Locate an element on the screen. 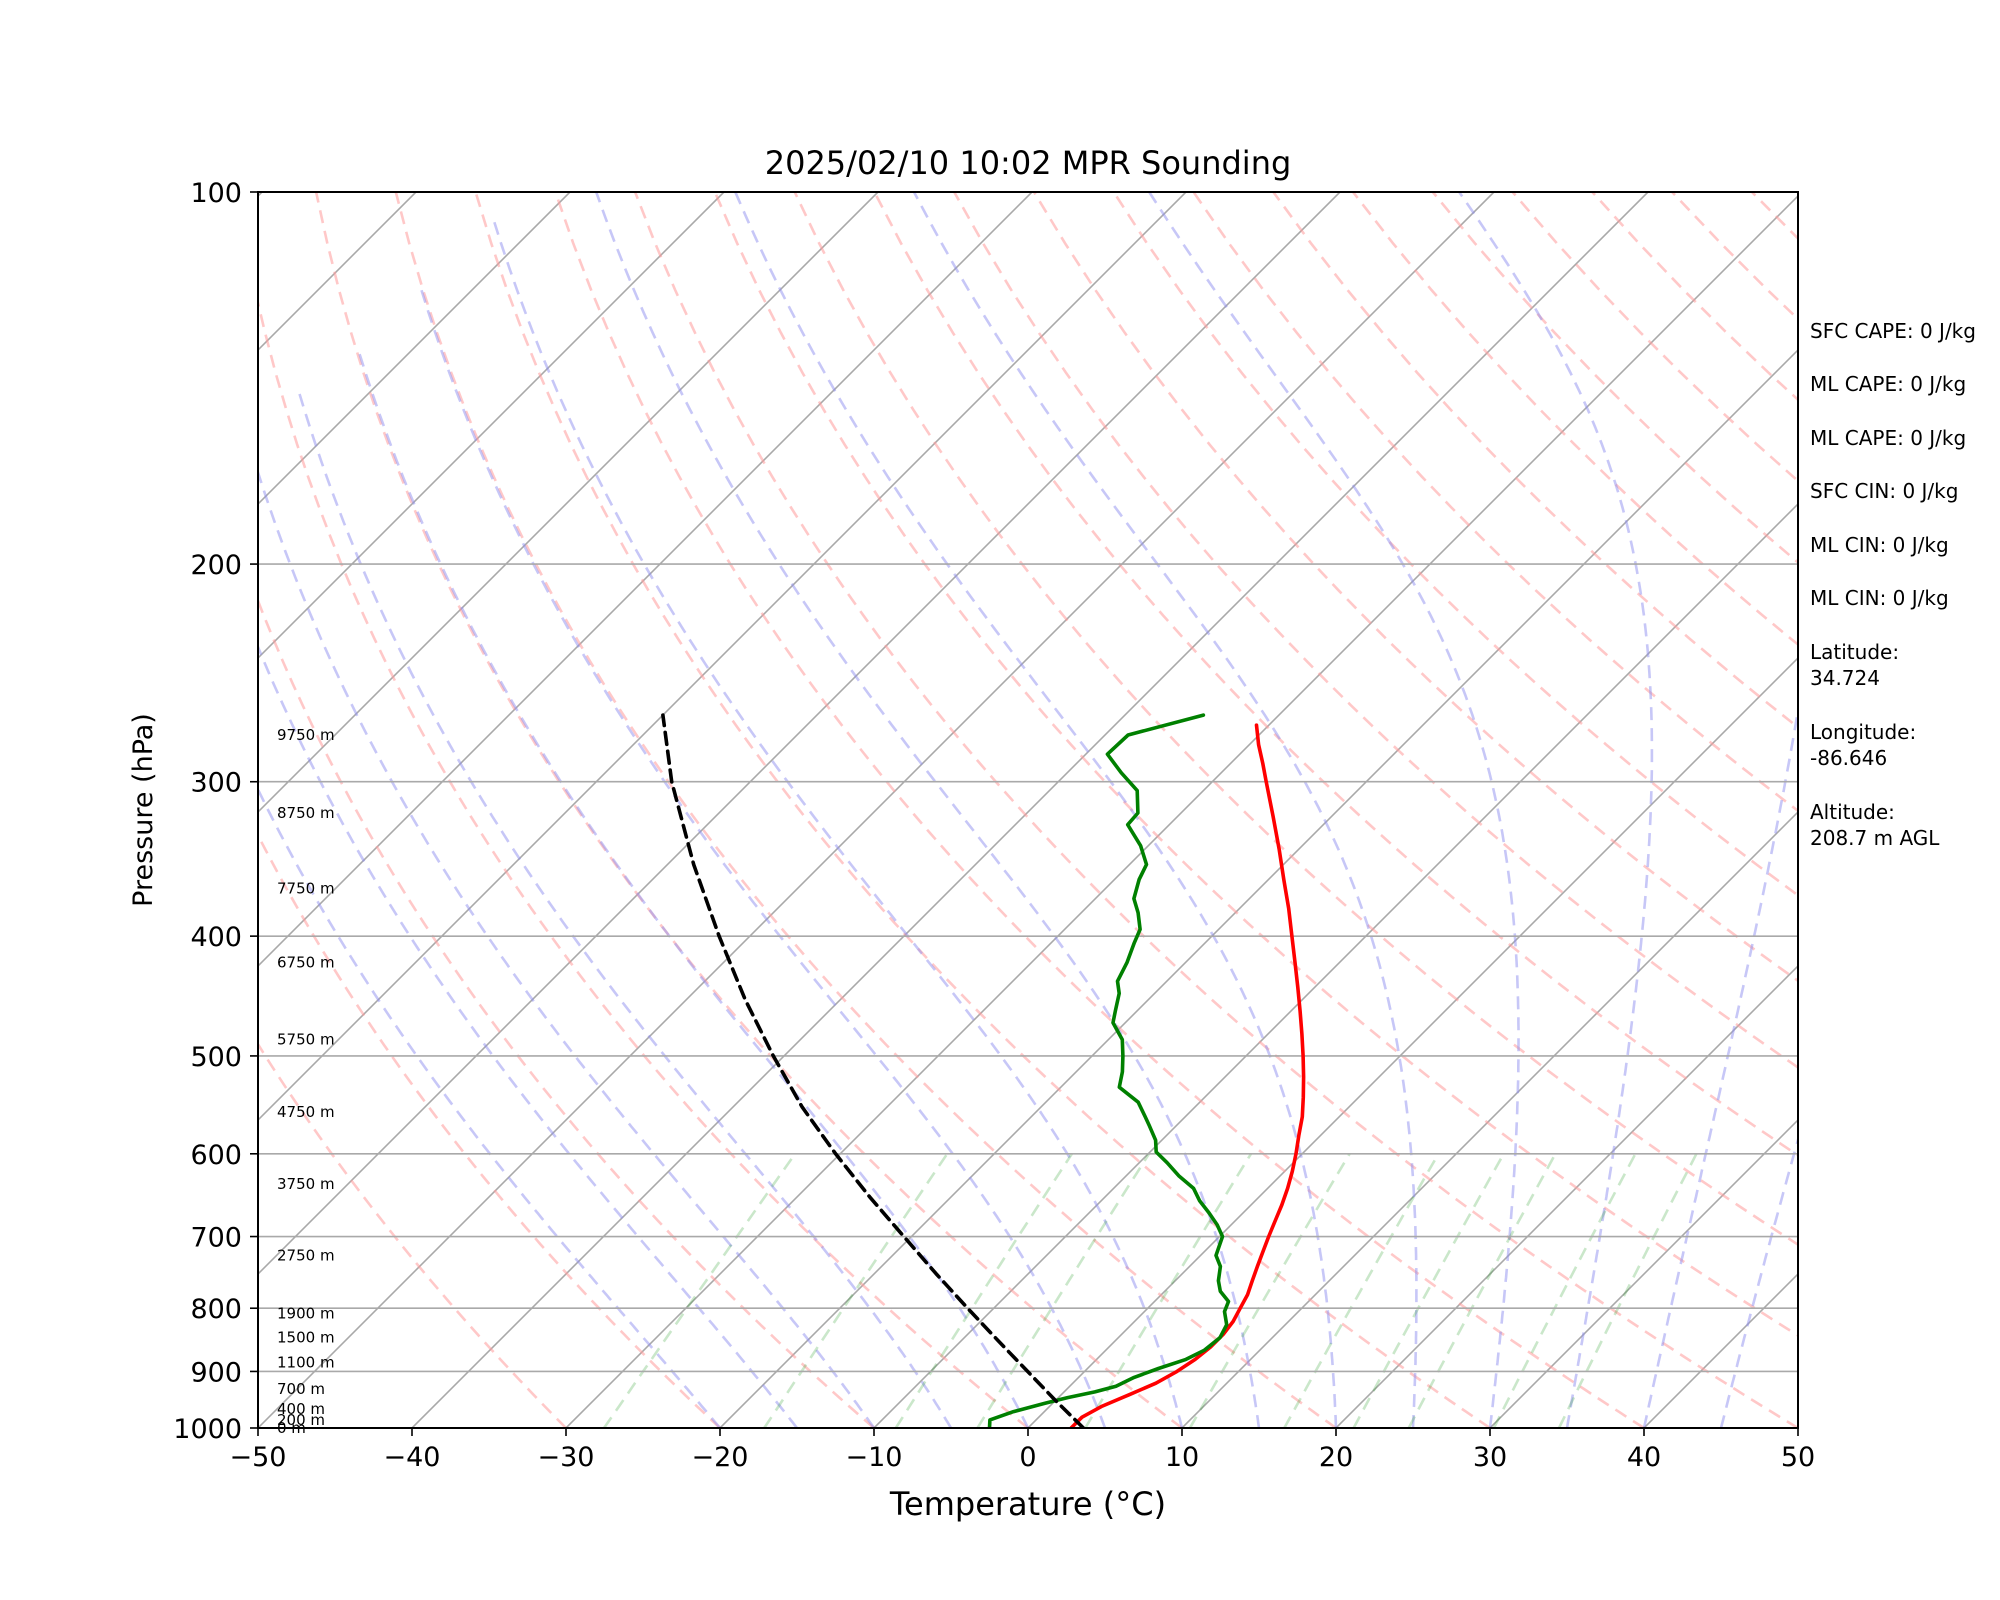  ml-cape-text: ML CAPE: 0 J/kg is located at coordinates (1888, 384).